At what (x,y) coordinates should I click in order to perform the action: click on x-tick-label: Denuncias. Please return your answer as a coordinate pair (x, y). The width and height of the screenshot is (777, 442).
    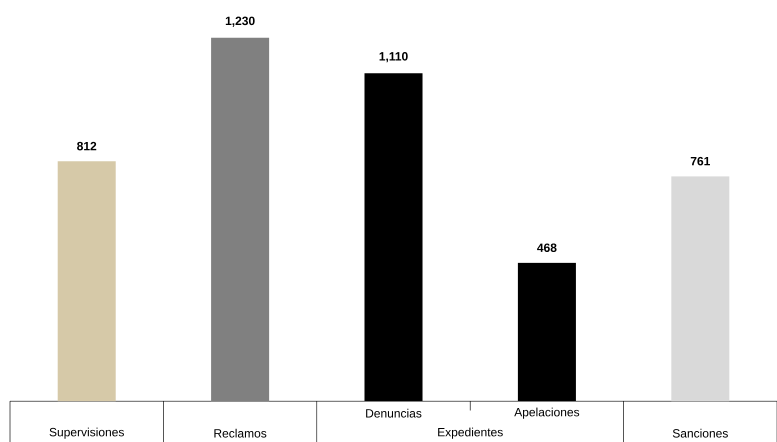
    Looking at the image, I should click on (394, 413).